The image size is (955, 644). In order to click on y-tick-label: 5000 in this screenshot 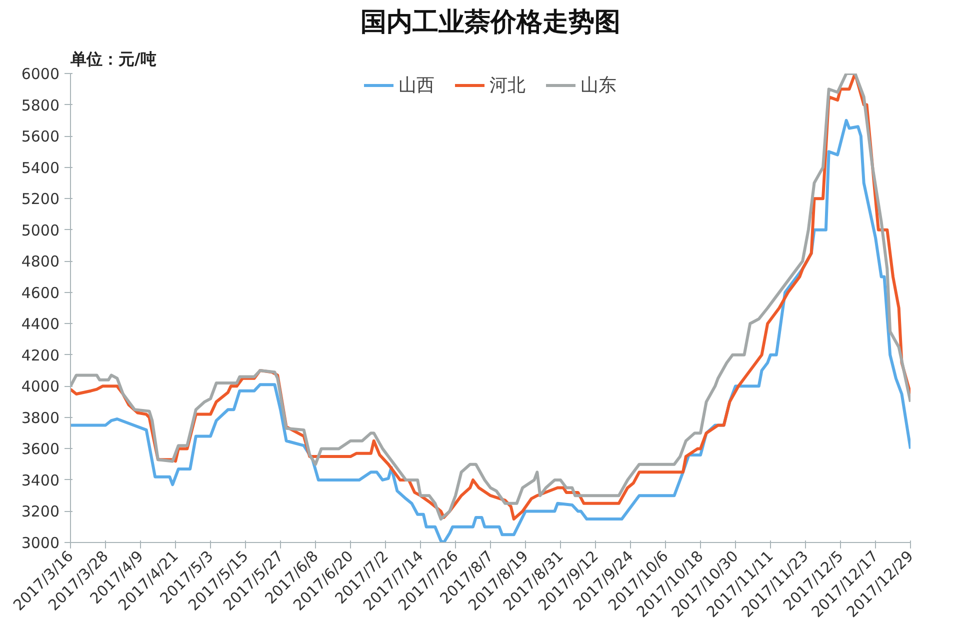, I will do `click(40, 230)`.